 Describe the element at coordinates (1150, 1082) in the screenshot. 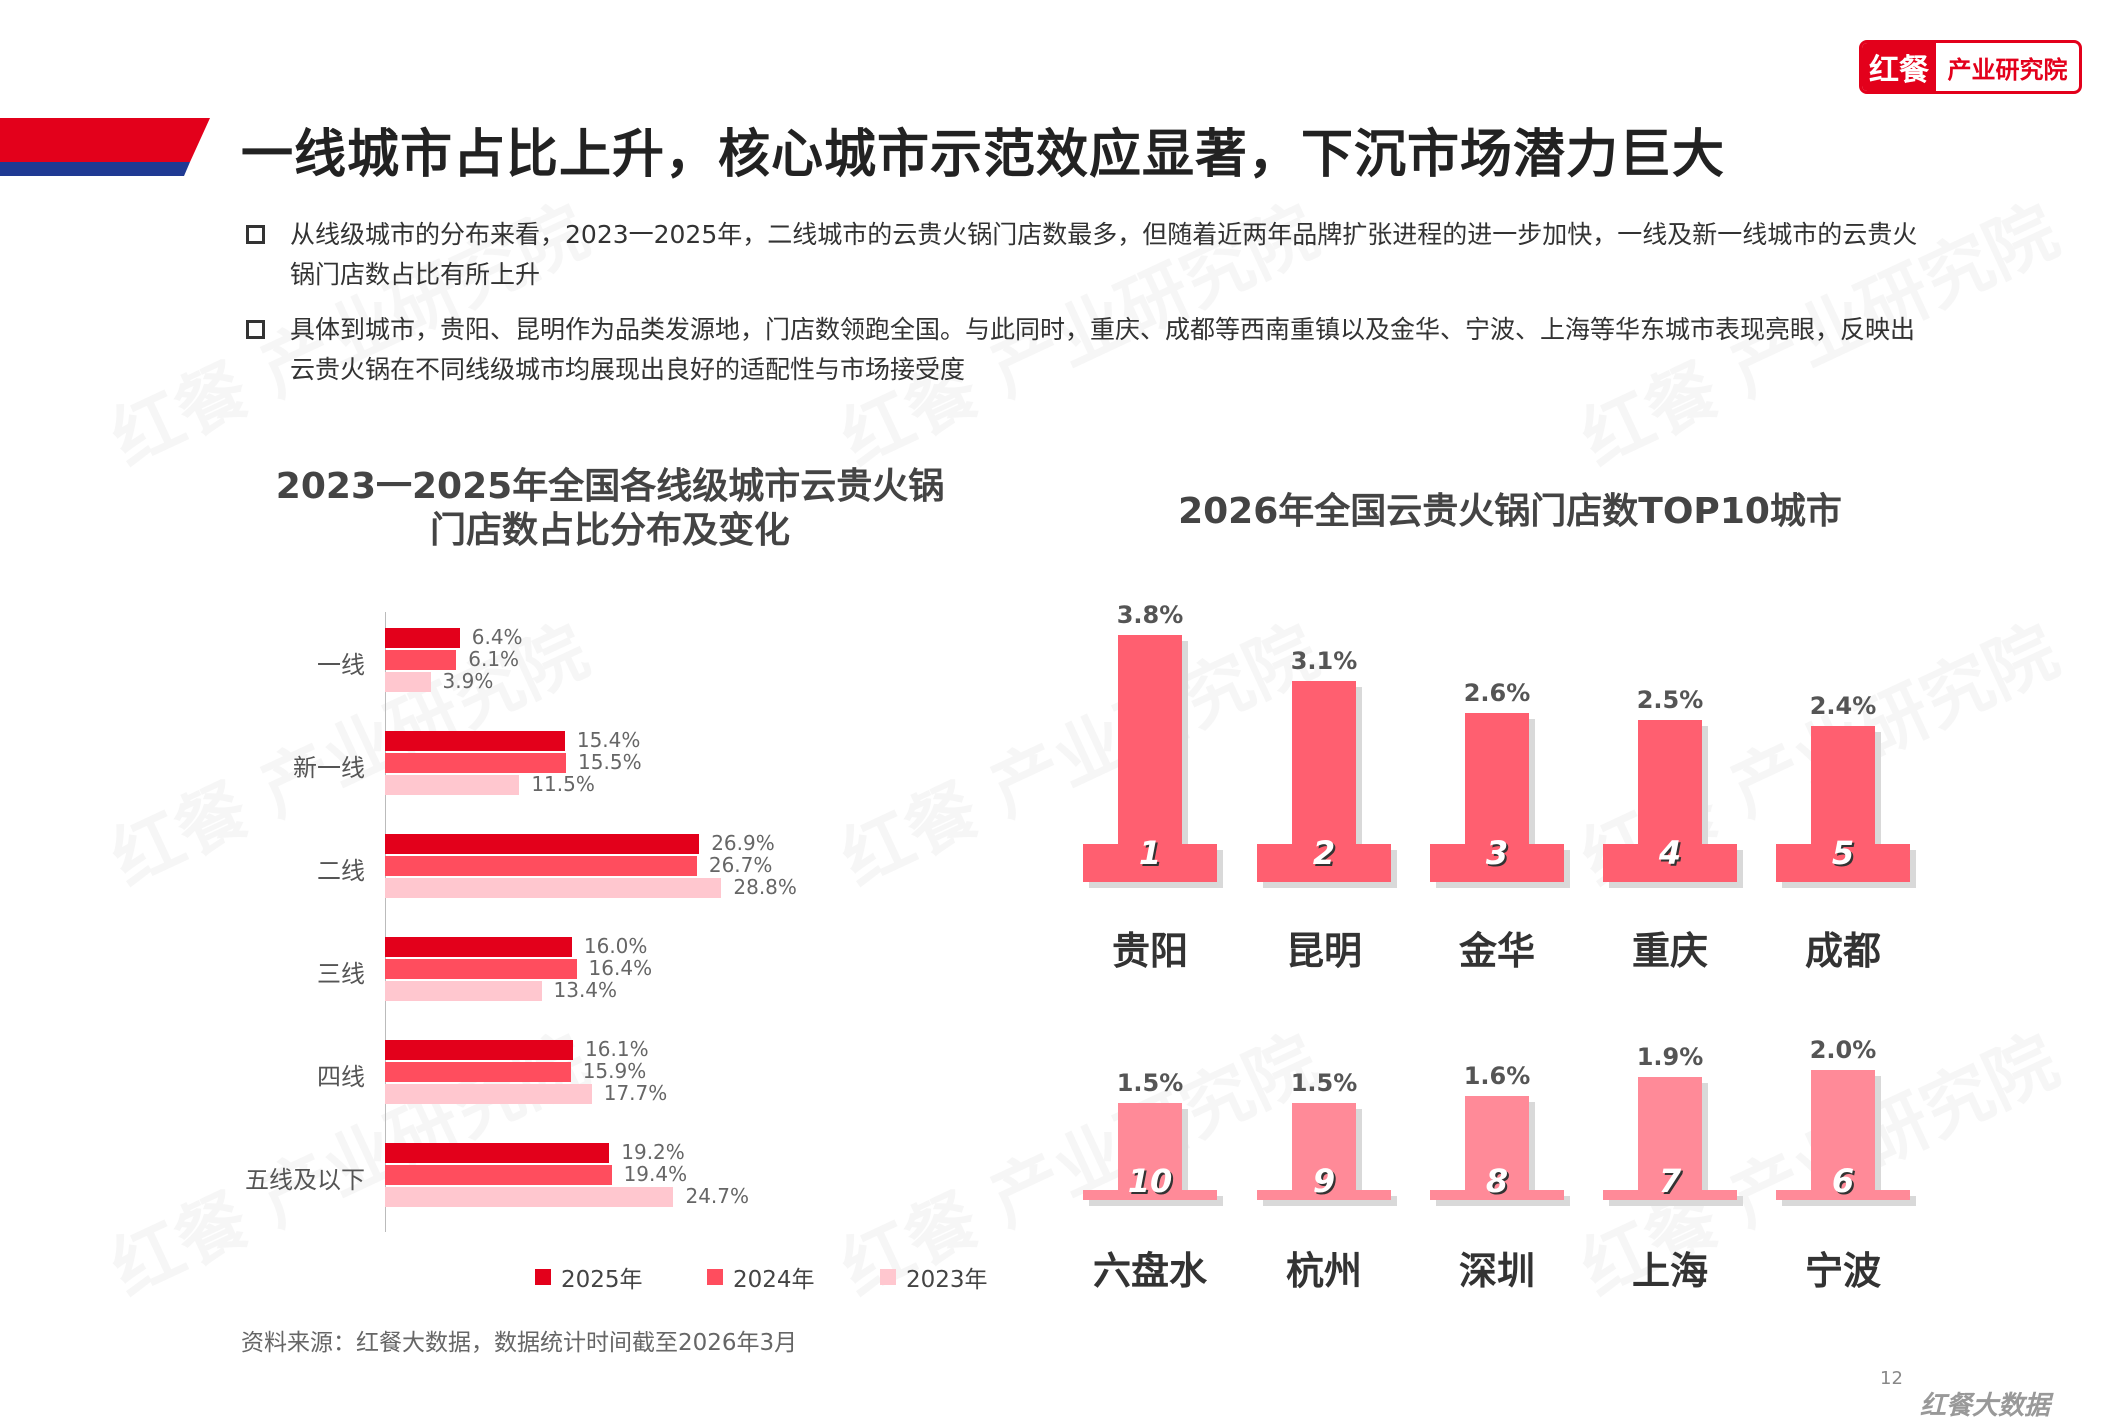

I see `value-label: 1.5%` at that location.